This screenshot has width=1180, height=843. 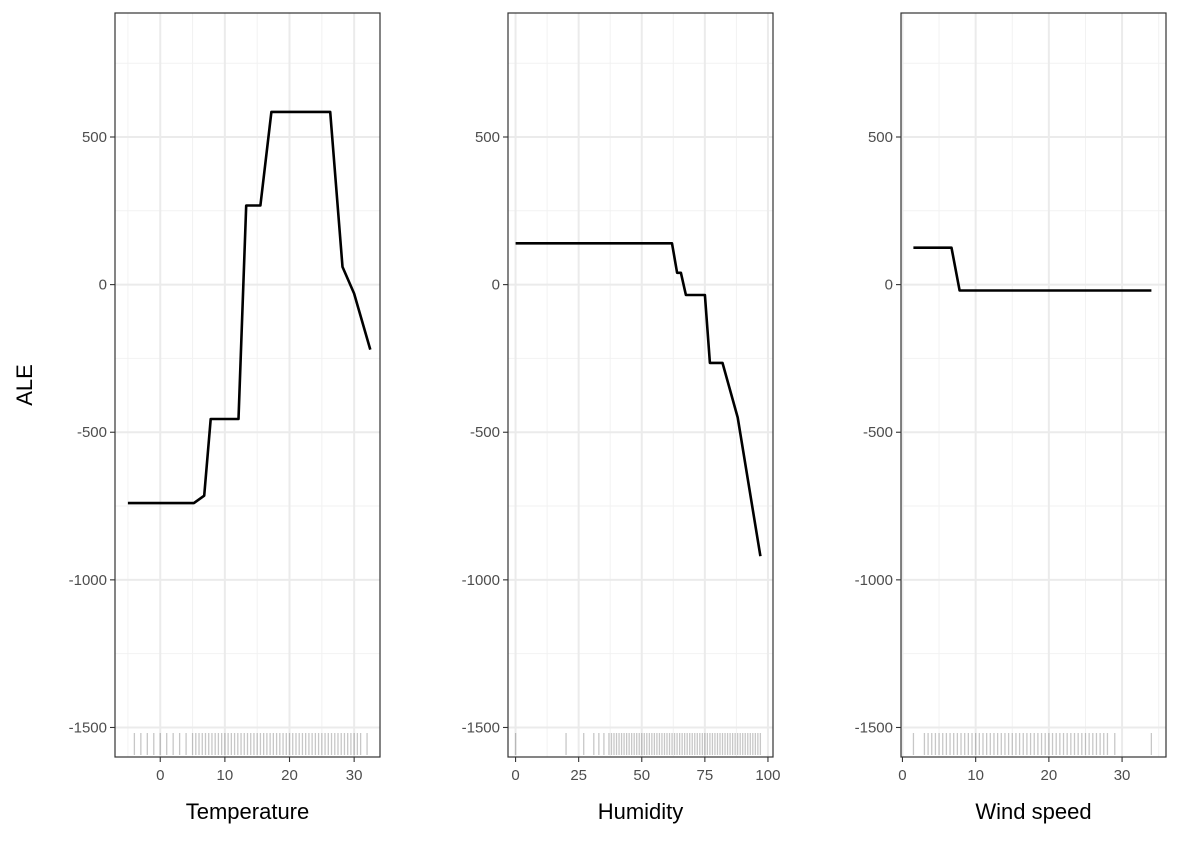 I want to click on x-tick-label: 100, so click(x=767, y=775).